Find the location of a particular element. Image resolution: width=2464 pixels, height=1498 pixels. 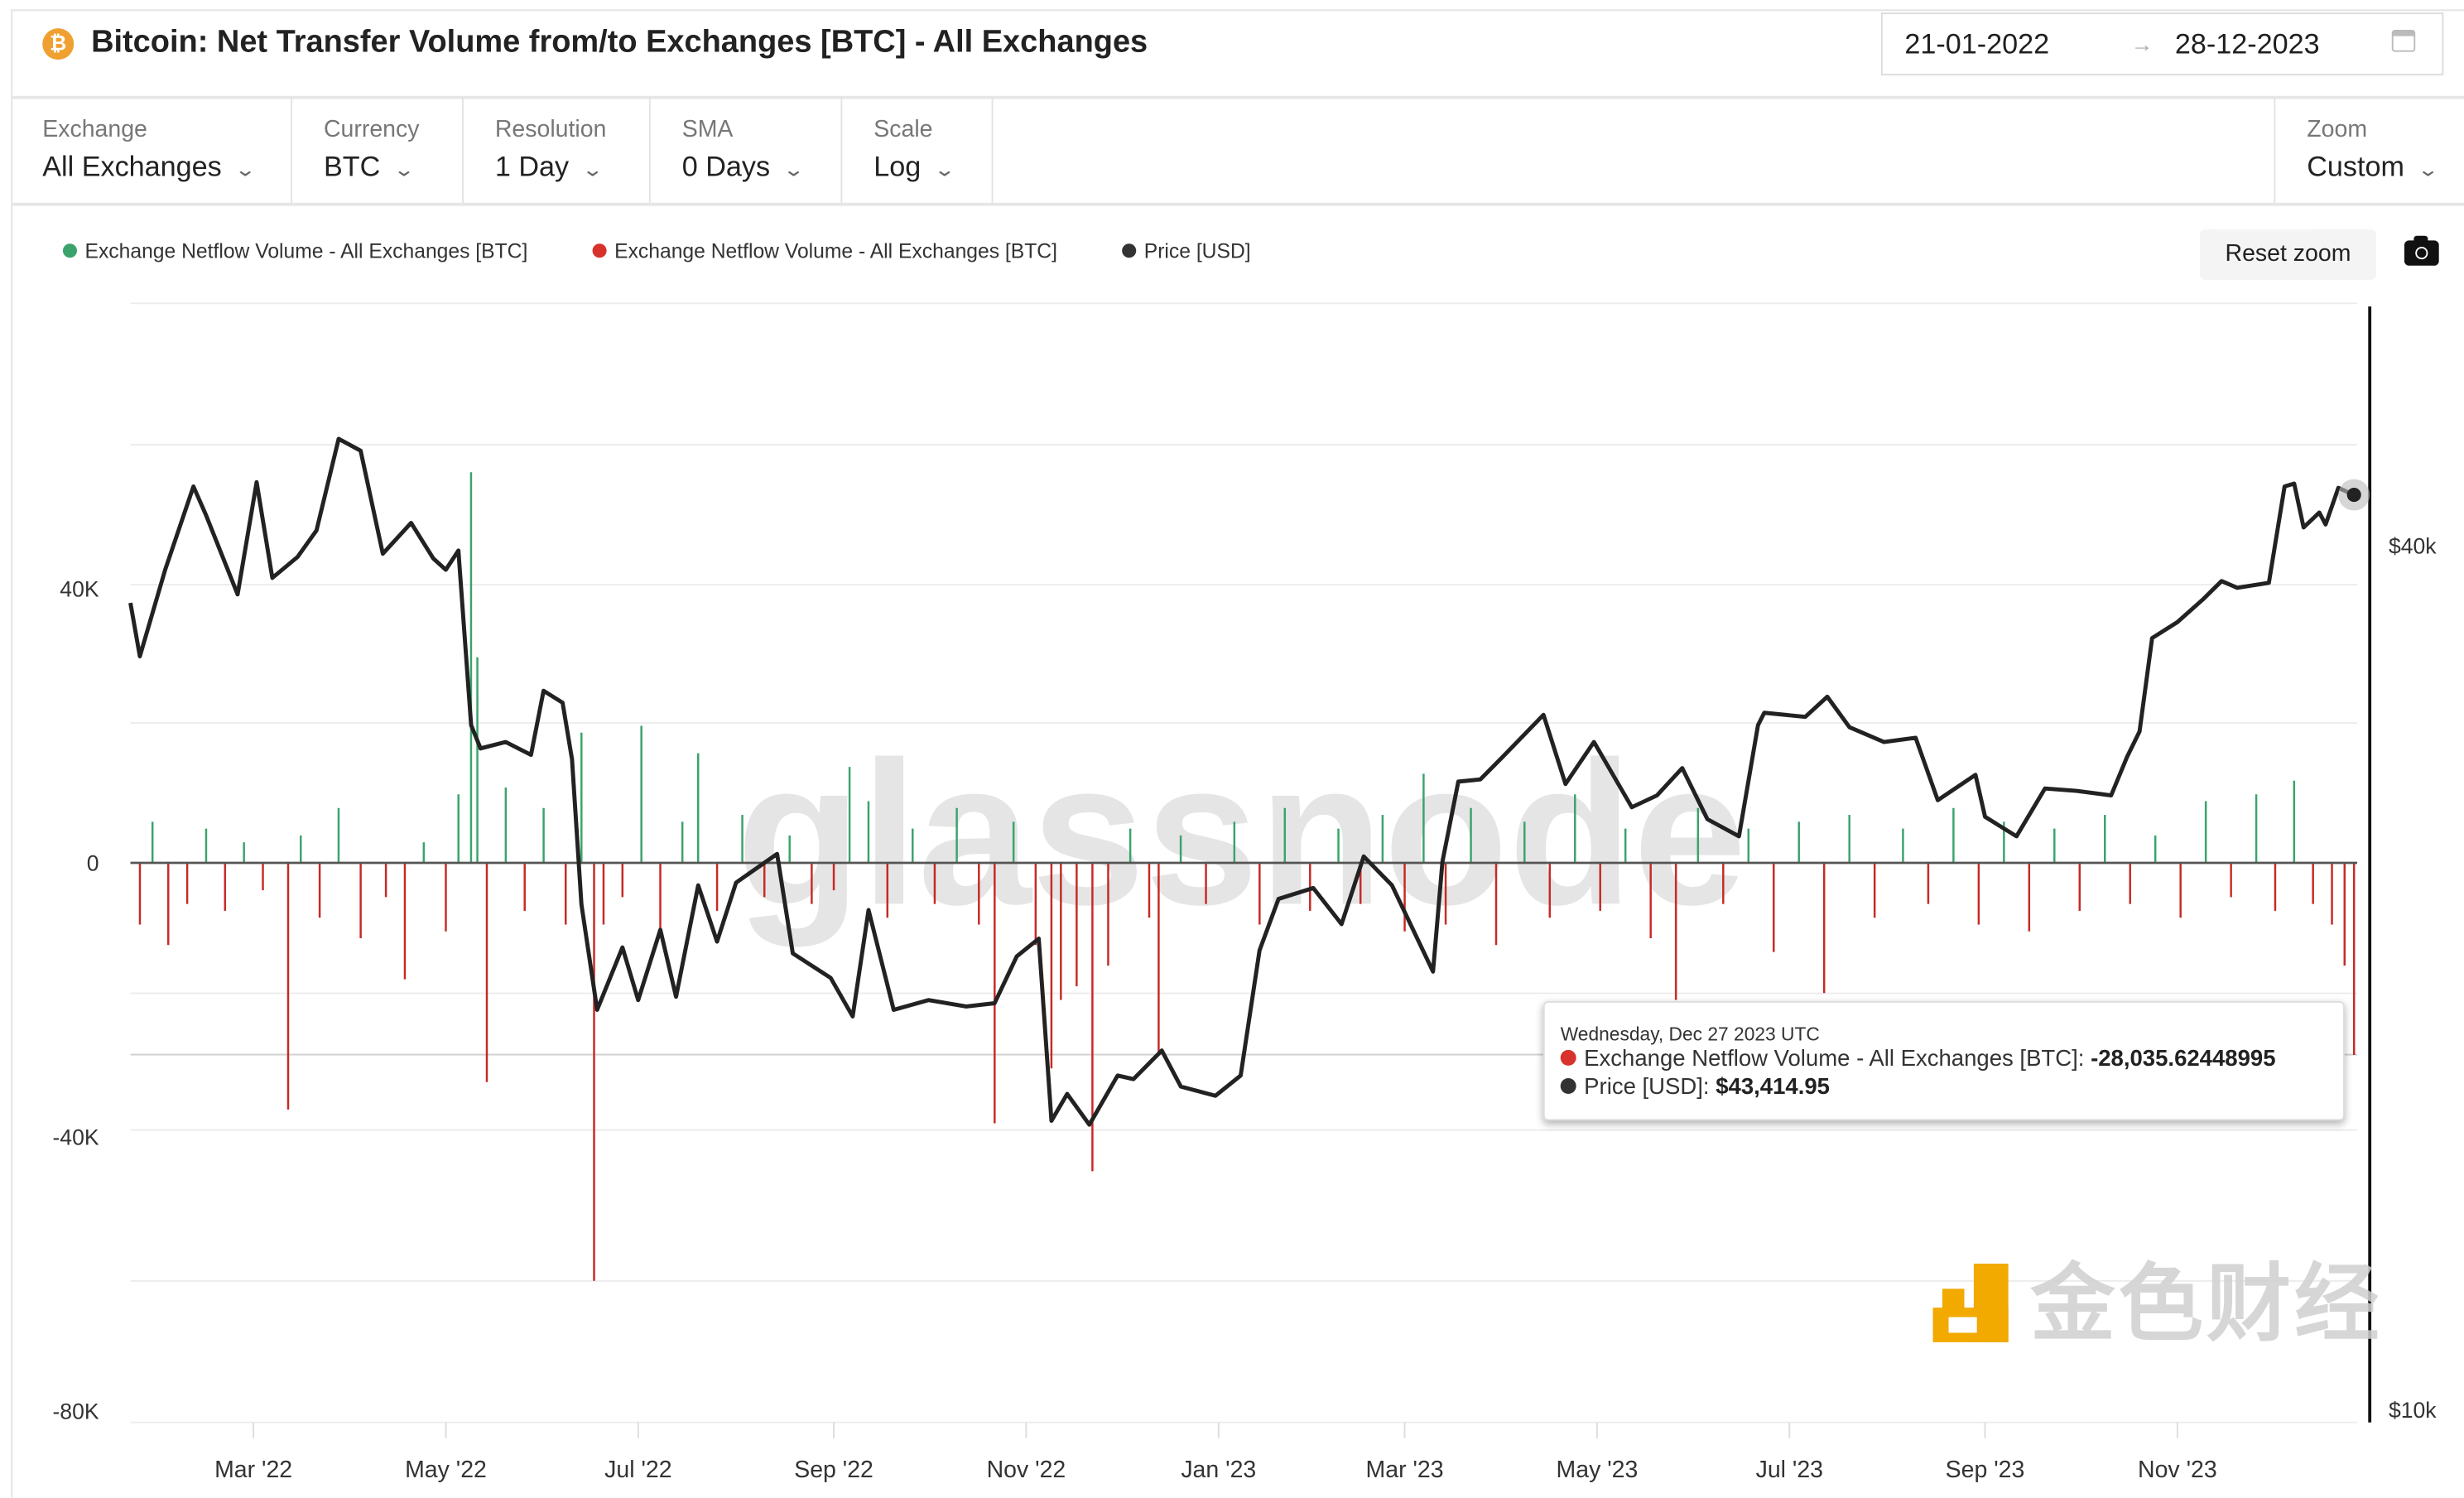

y-left-tick-label: -80K is located at coordinates (76, 1411).